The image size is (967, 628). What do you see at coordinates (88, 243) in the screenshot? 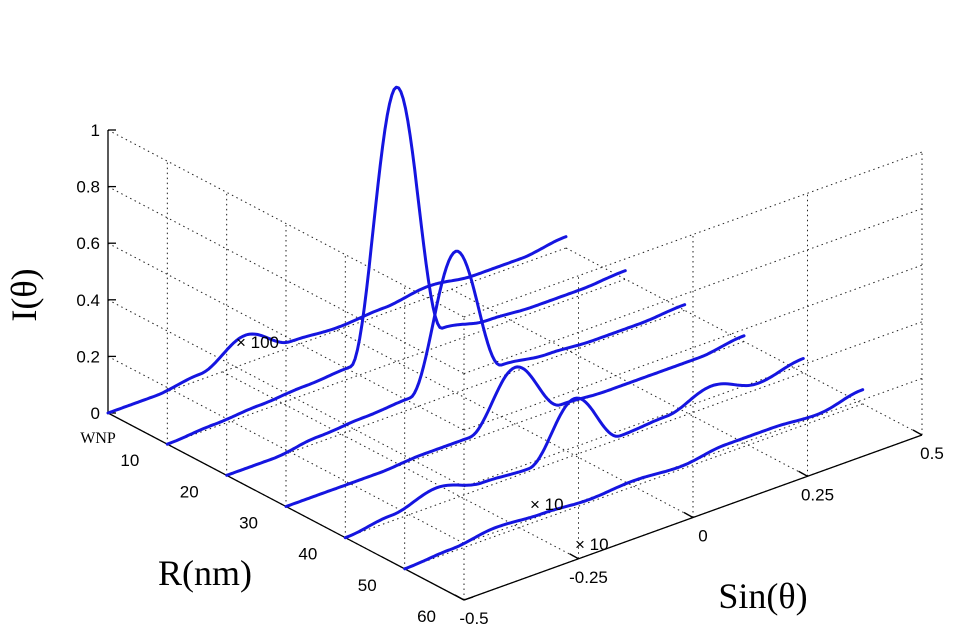
I see `z-tick-label-3: 0.6` at bounding box center [88, 243].